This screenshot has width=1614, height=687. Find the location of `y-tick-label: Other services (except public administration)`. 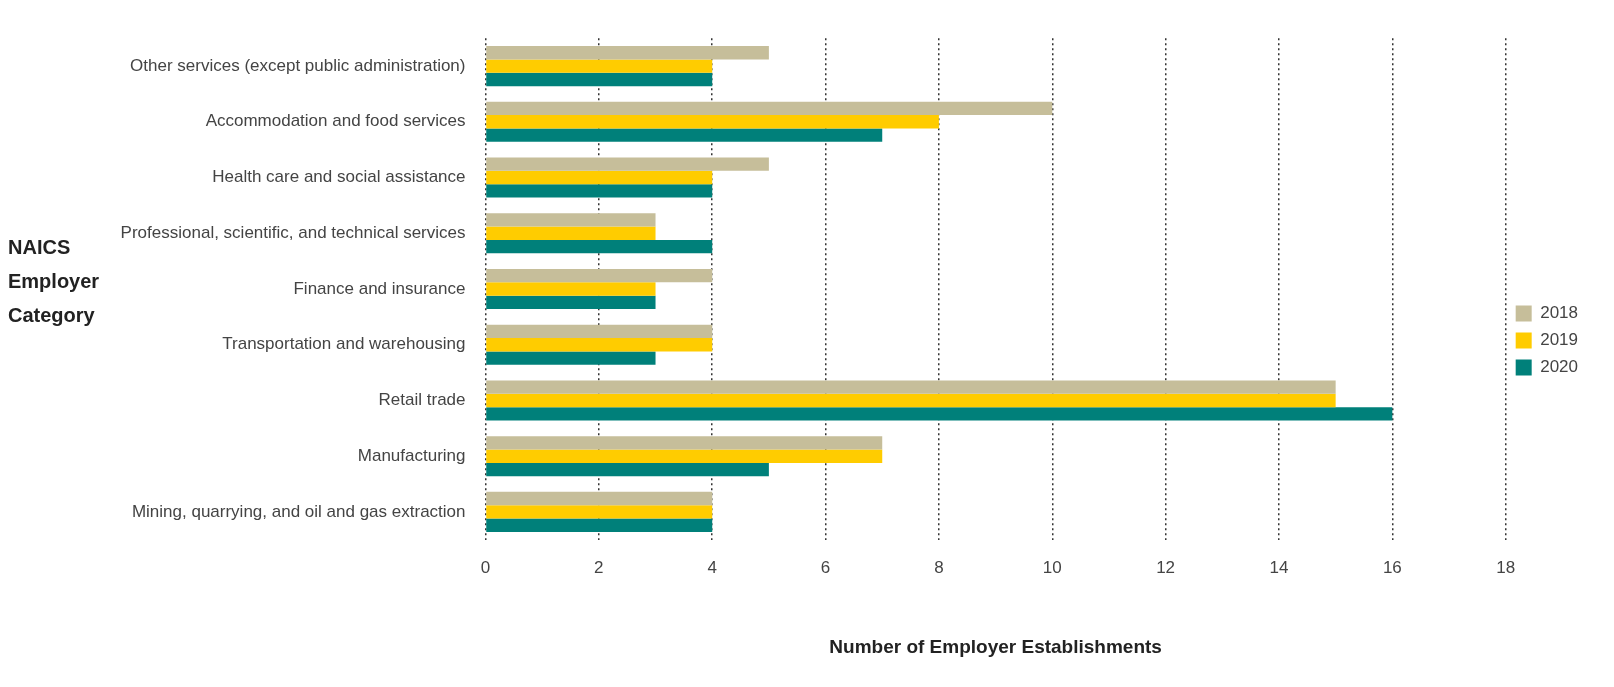

y-tick-label: Other services (except public administration) is located at coordinates (298, 65).